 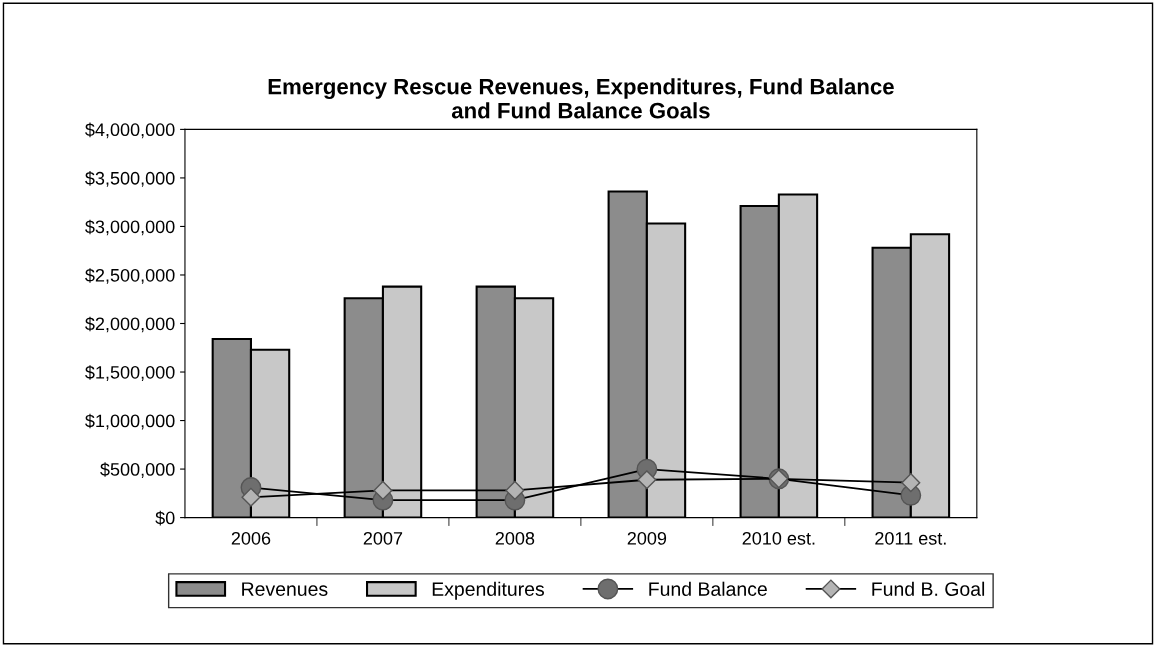 What do you see at coordinates (130, 179) in the screenshot?
I see `y-tick-label: $3,500,000` at bounding box center [130, 179].